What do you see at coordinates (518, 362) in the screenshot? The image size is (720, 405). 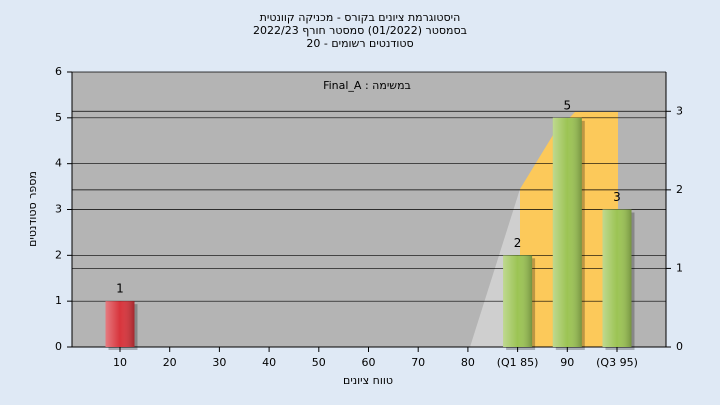 I see `x-tick-label: (Q1 85)` at bounding box center [518, 362].